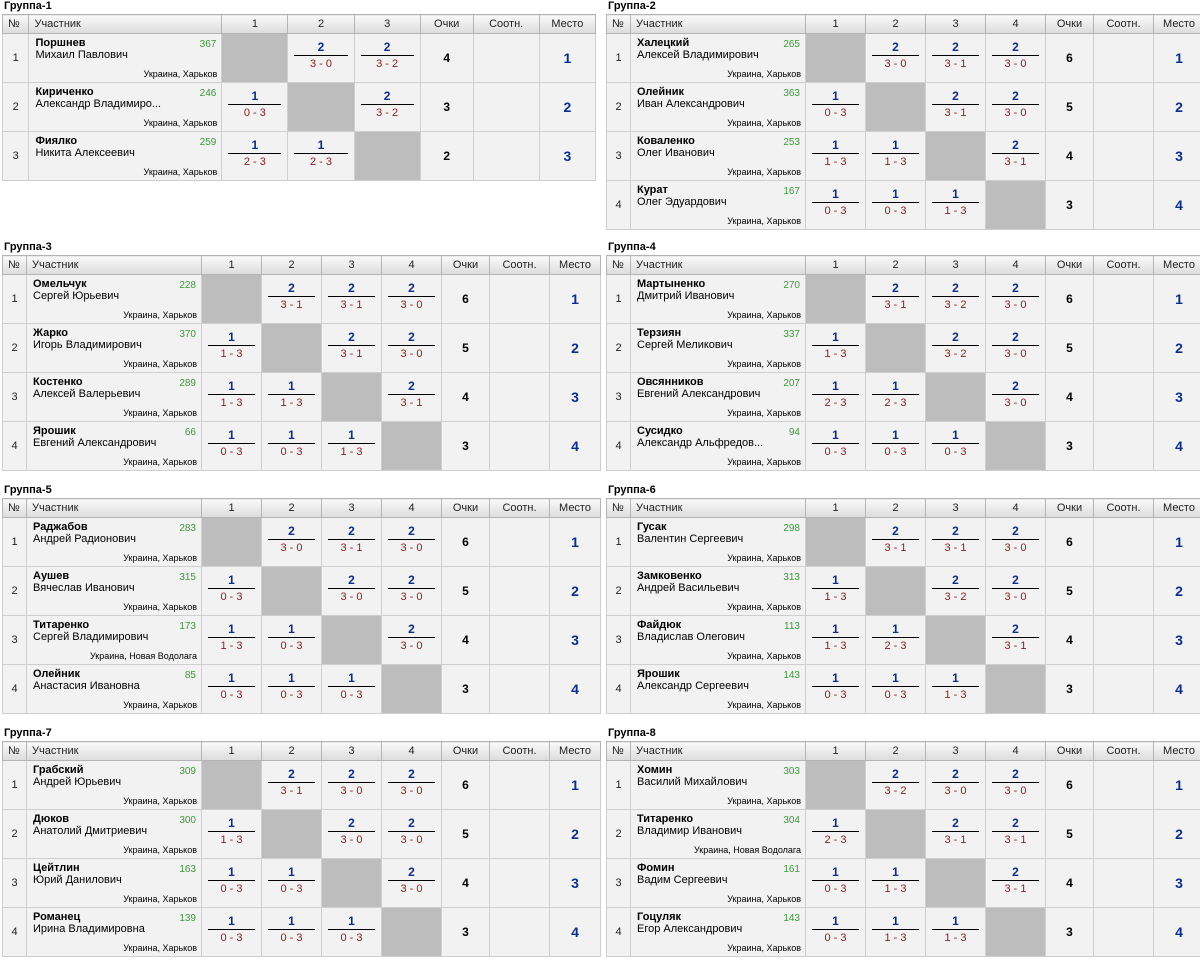  What do you see at coordinates (84, 539) in the screenshot?
I see `player-name: Андрей Радионович` at bounding box center [84, 539].